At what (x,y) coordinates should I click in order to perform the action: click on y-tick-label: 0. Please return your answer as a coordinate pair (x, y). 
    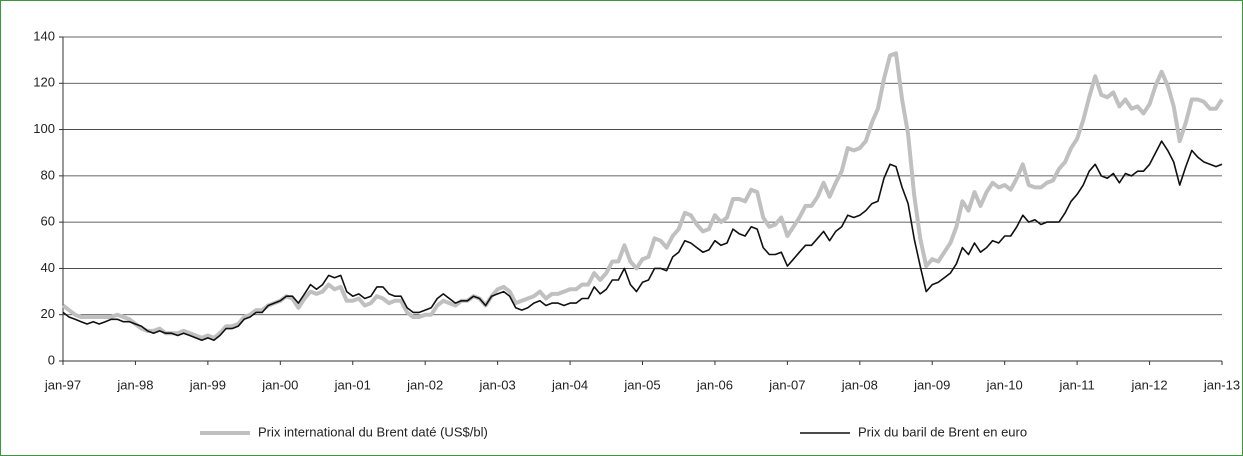
    Looking at the image, I should click on (51, 359).